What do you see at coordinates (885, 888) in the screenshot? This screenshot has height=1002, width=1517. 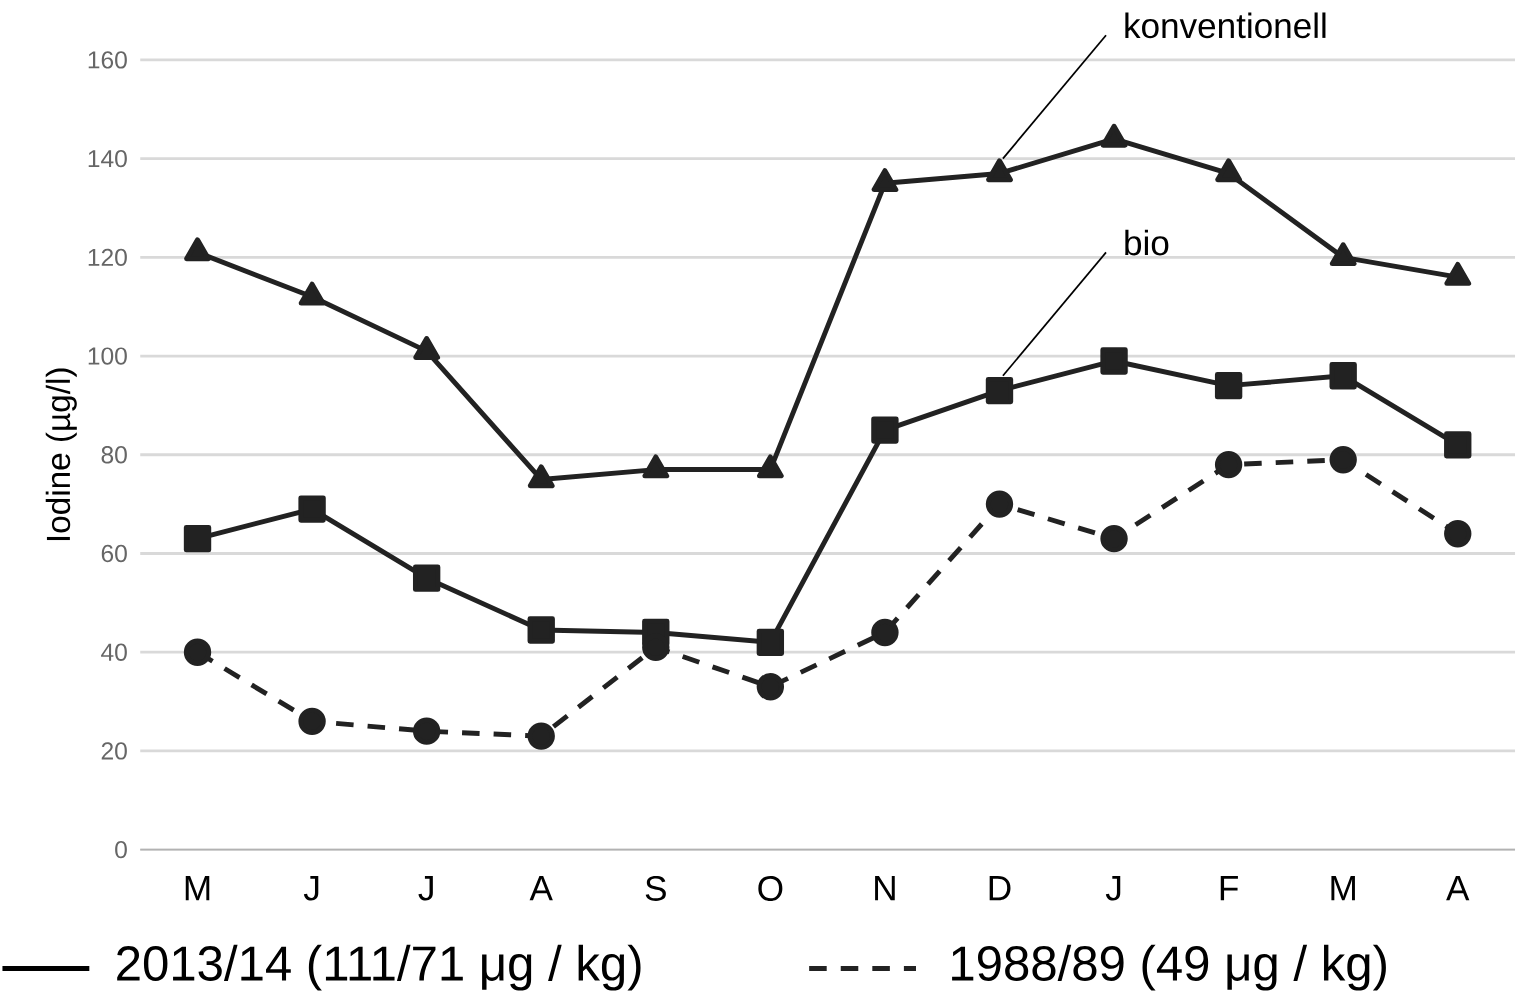 I see `x-tick-label: N` at bounding box center [885, 888].